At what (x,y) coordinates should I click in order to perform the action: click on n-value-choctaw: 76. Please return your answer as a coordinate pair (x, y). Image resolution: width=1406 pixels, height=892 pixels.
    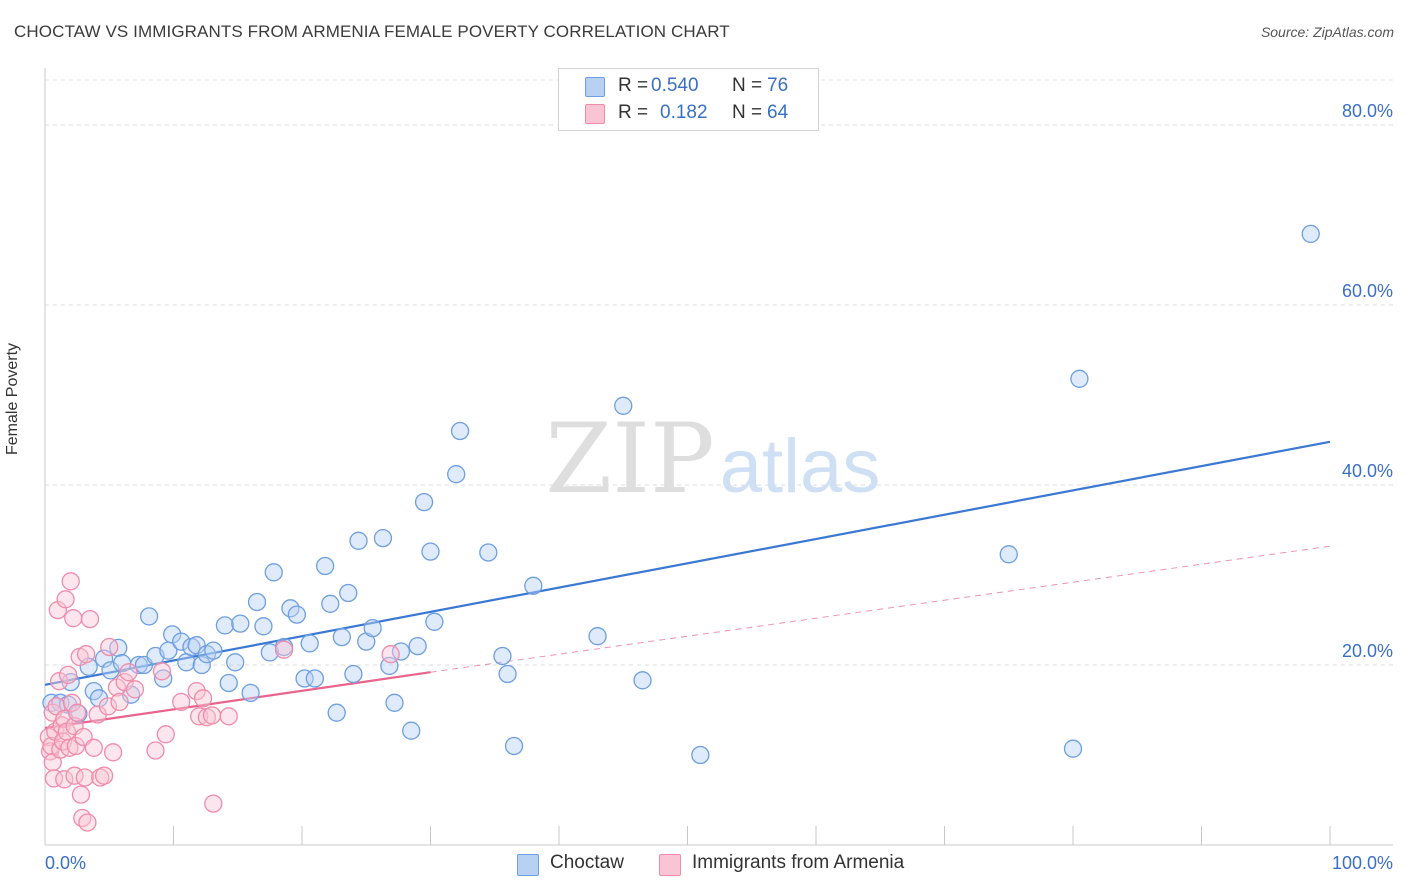
    Looking at the image, I should click on (778, 85).